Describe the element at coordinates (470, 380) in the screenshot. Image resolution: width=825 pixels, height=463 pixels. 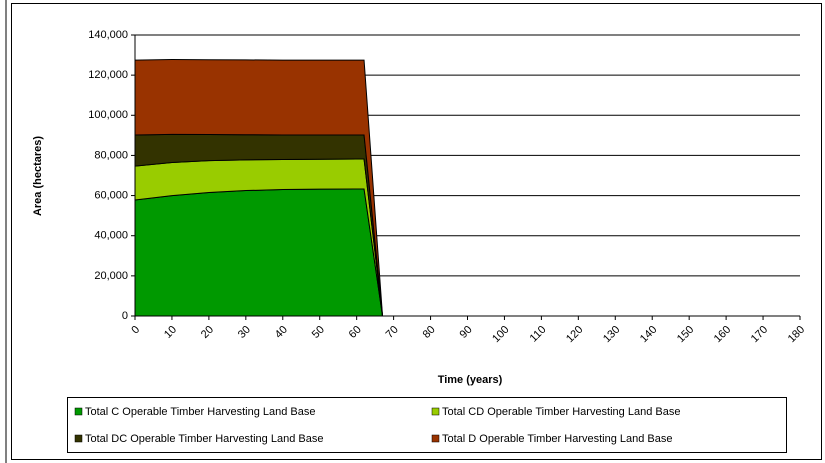
I see `x-axis-title: Time (years)` at that location.